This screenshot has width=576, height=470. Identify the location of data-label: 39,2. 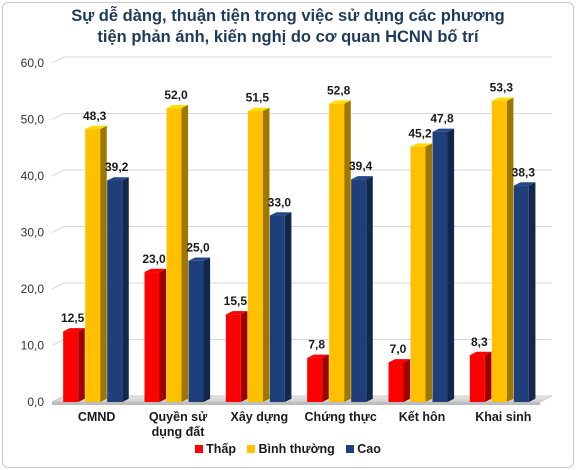
(117, 167).